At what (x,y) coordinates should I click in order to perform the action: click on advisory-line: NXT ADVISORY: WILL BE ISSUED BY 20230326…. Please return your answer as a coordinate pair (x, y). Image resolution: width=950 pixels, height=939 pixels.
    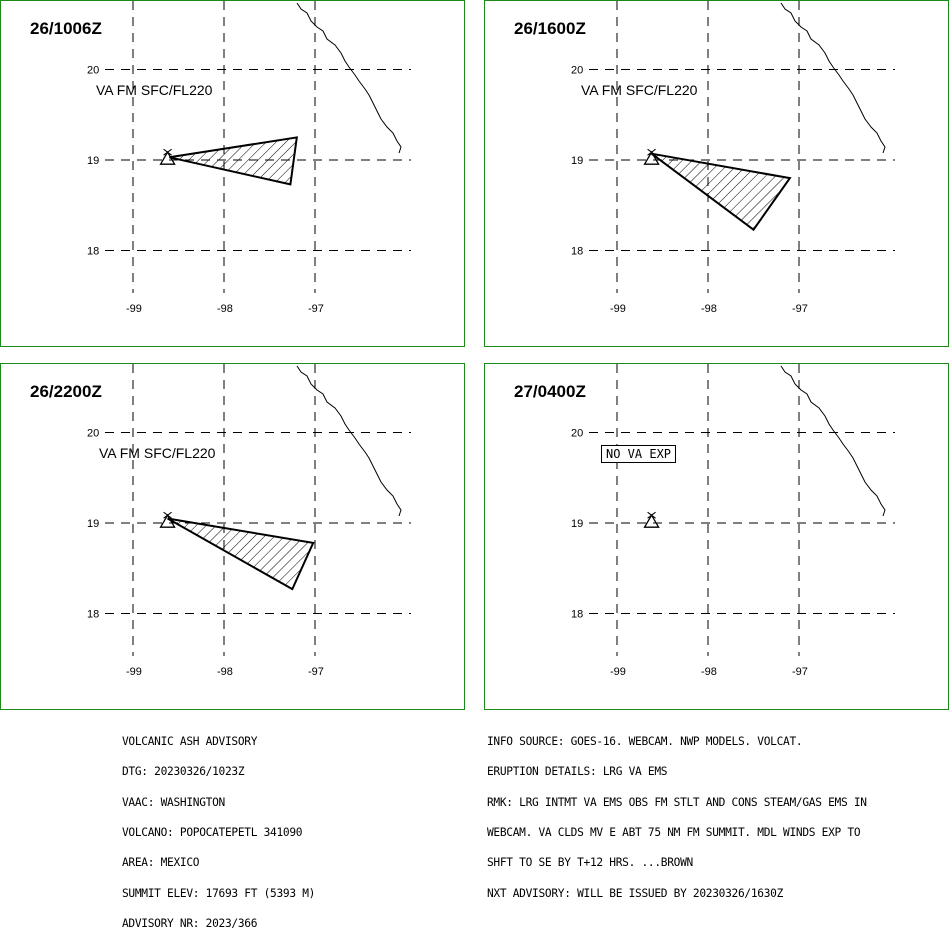
    Looking at the image, I should click on (635, 893).